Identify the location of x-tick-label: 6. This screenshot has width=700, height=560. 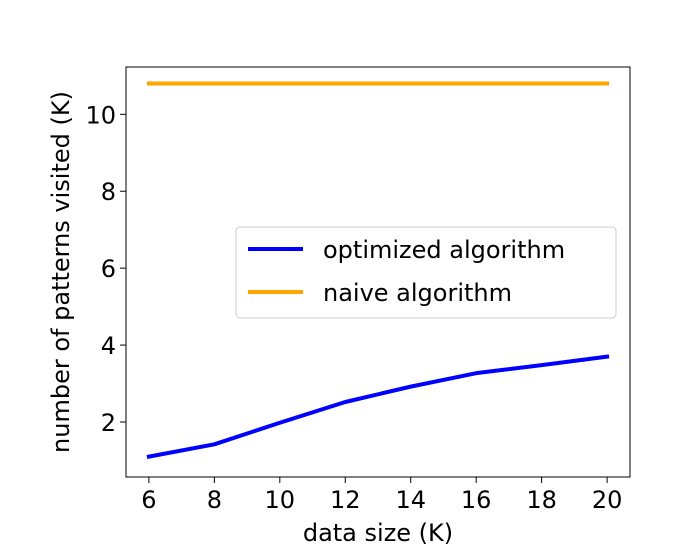
(148, 500).